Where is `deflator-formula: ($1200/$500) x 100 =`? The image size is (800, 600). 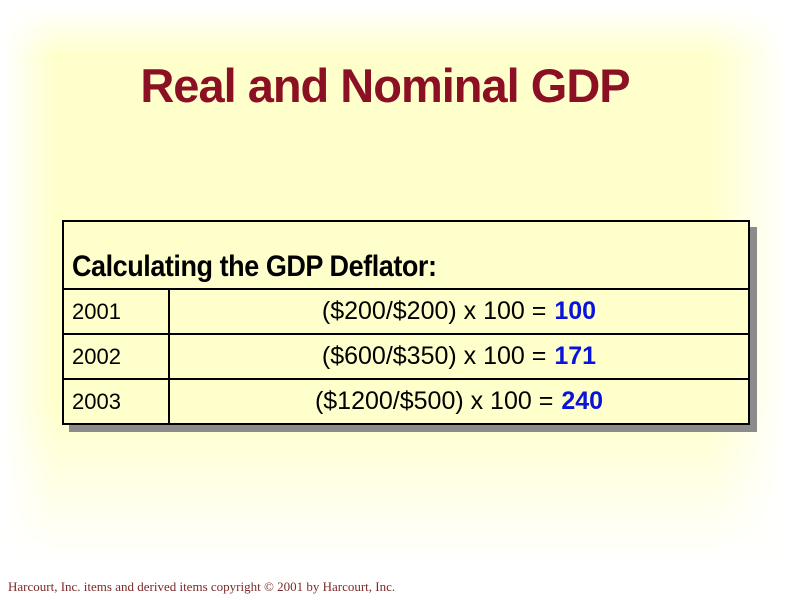 deflator-formula: ($1200/$500) x 100 = is located at coordinates (434, 401).